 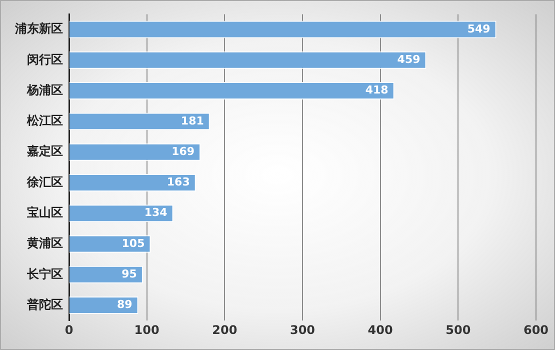 I want to click on y-tick-label: 闵行区, so click(x=45, y=59).